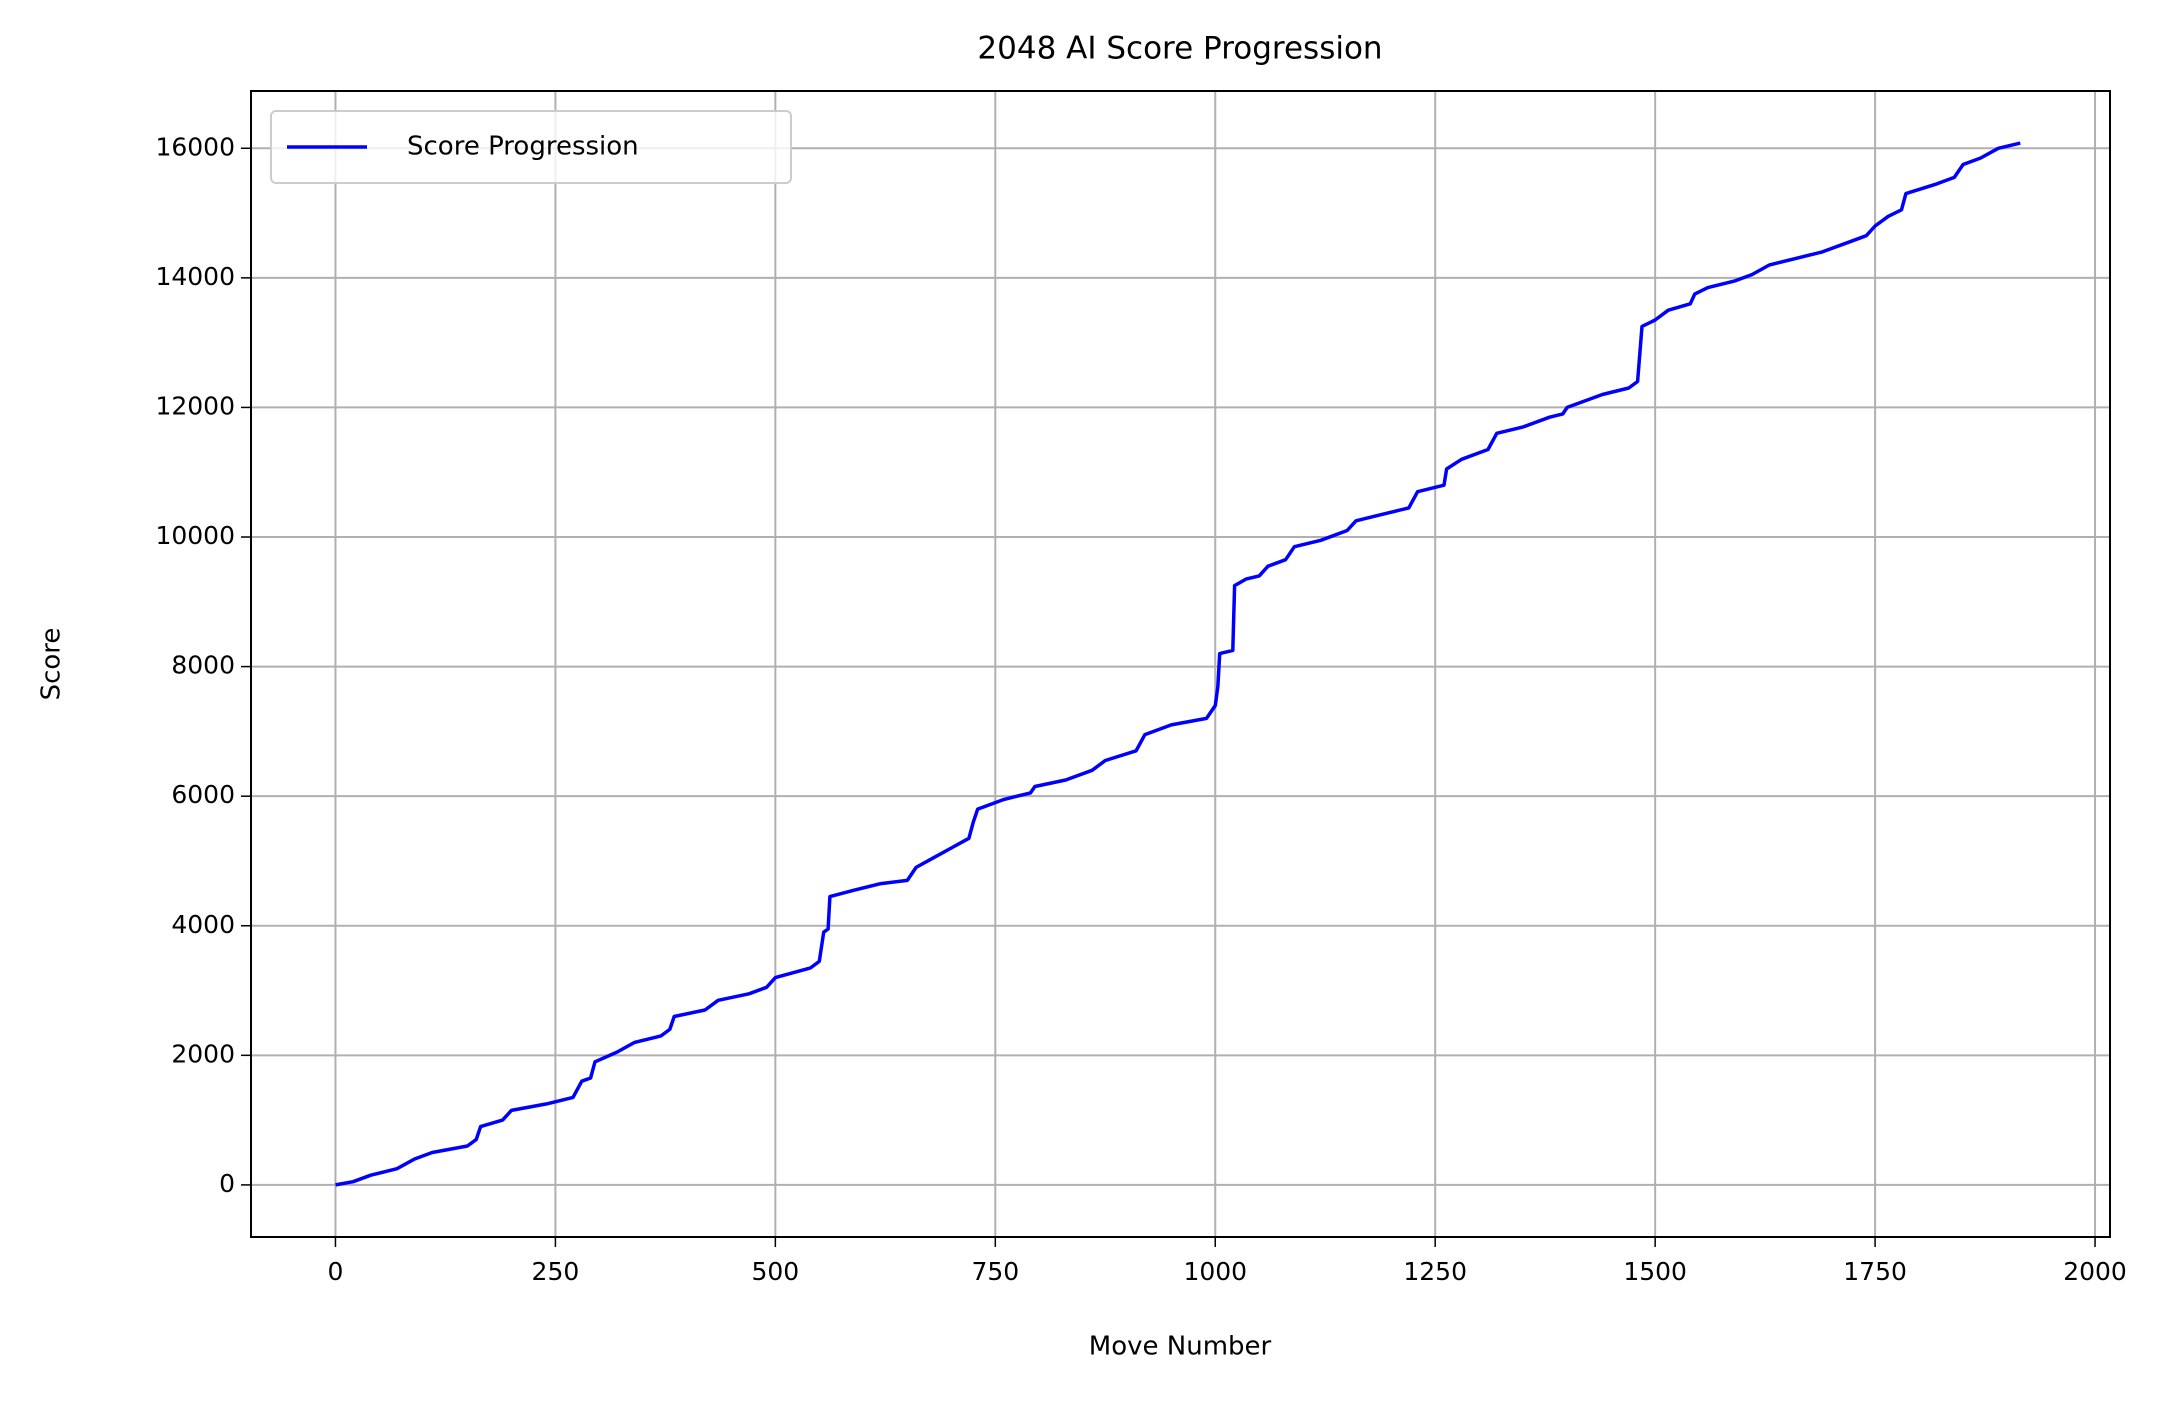 The width and height of the screenshot is (2184, 1407). I want to click on x-tick-label: 1250, so click(1435, 1271).